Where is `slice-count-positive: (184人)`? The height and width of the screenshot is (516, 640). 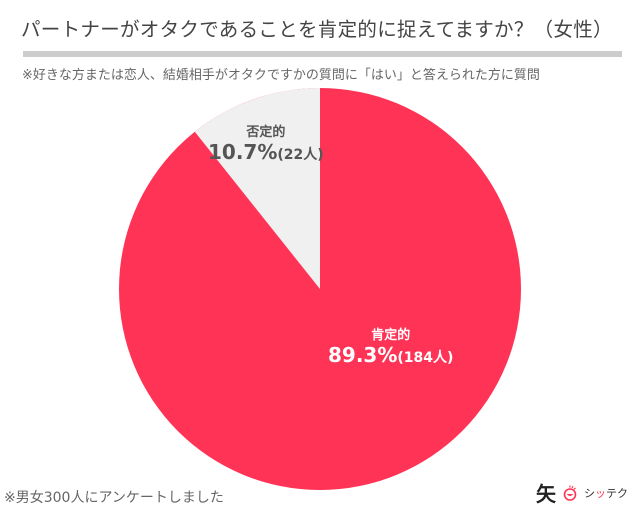 slice-count-positive: (184人) is located at coordinates (425, 358).